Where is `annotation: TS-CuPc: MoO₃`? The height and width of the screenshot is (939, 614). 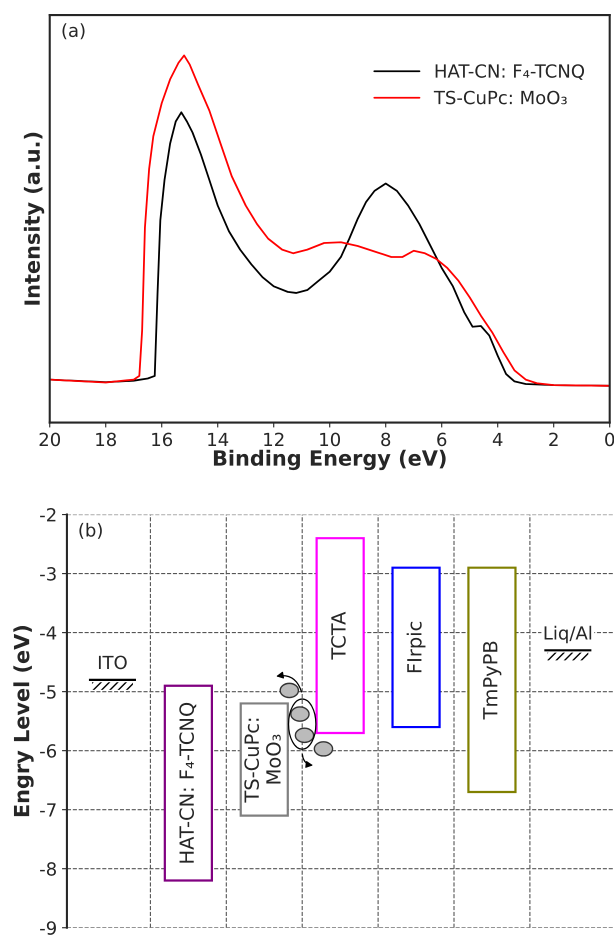
annotation: TS-CuPc: MoO₃ is located at coordinates (262, 760).